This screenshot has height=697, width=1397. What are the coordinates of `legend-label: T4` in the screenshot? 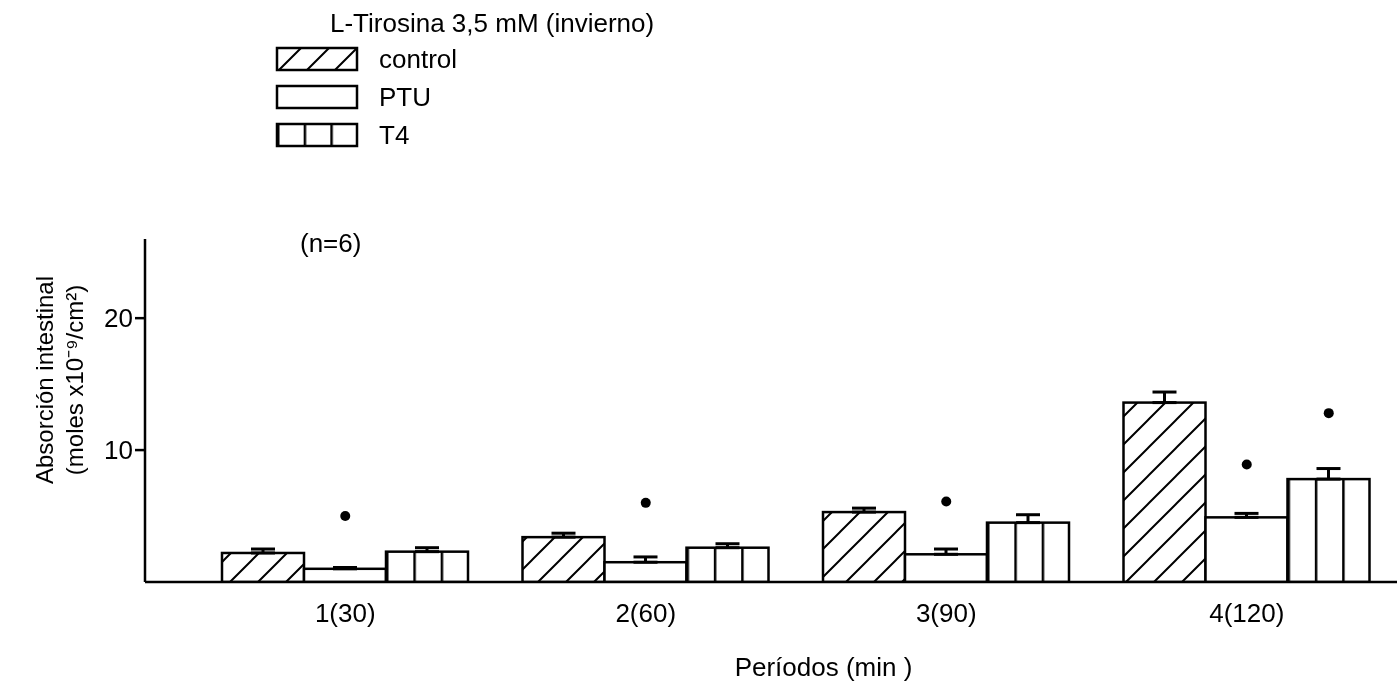 It's located at (394, 135).